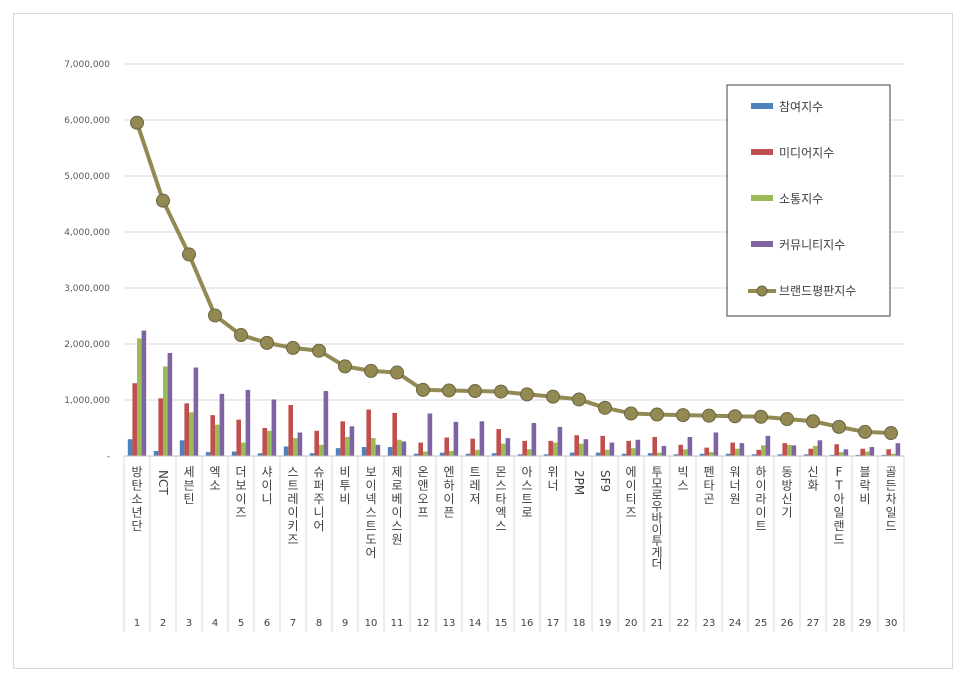  Describe the element at coordinates (605, 481) in the screenshot. I see `category-label: SF9` at that location.